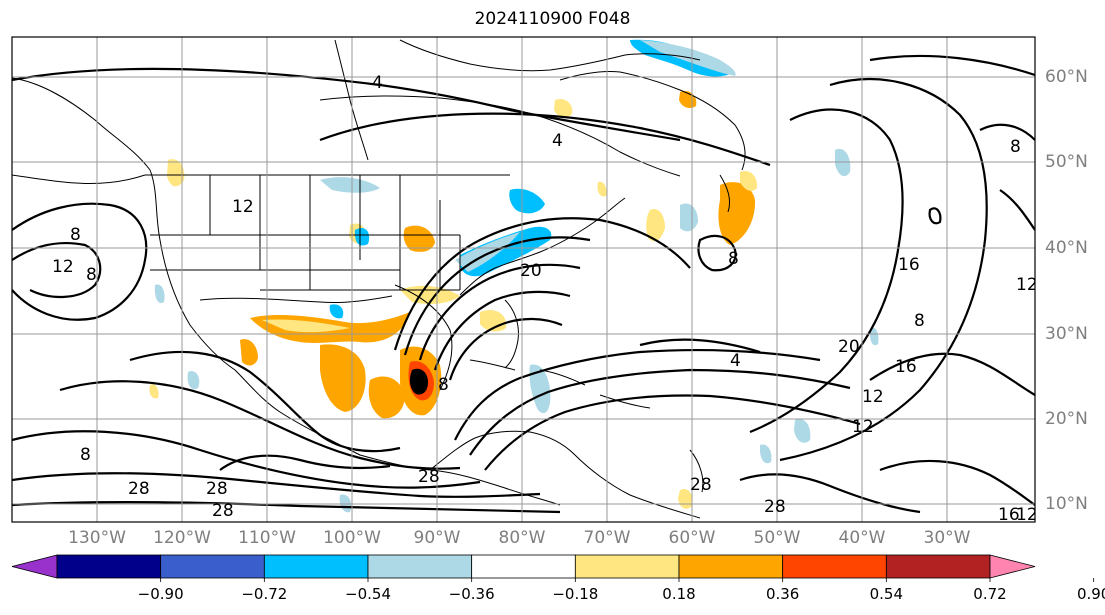  What do you see at coordinates (1066, 334) in the screenshot?
I see `latitude-label: 30°N` at bounding box center [1066, 334].